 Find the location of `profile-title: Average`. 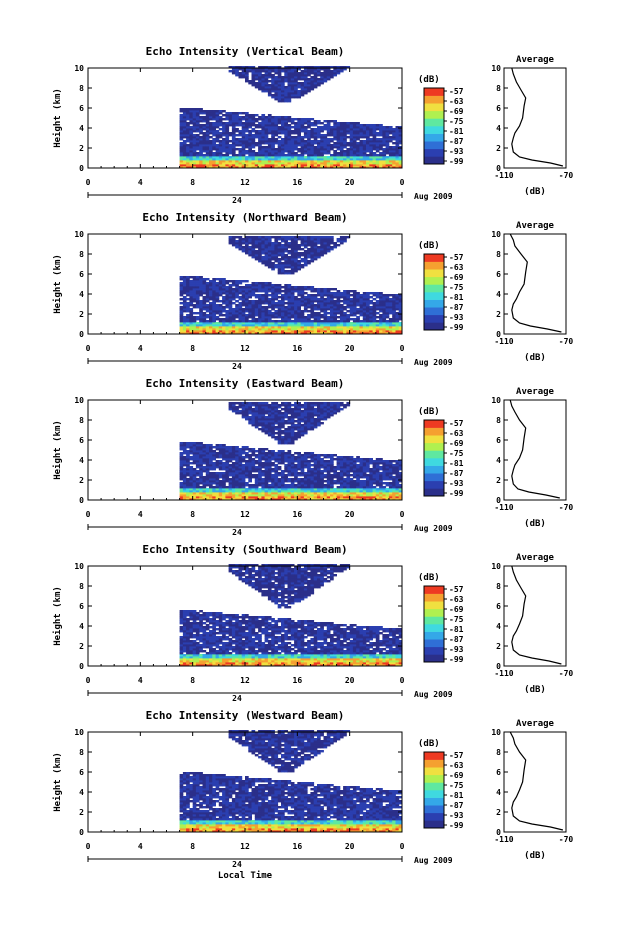

profile-title: Average is located at coordinates (535, 60).